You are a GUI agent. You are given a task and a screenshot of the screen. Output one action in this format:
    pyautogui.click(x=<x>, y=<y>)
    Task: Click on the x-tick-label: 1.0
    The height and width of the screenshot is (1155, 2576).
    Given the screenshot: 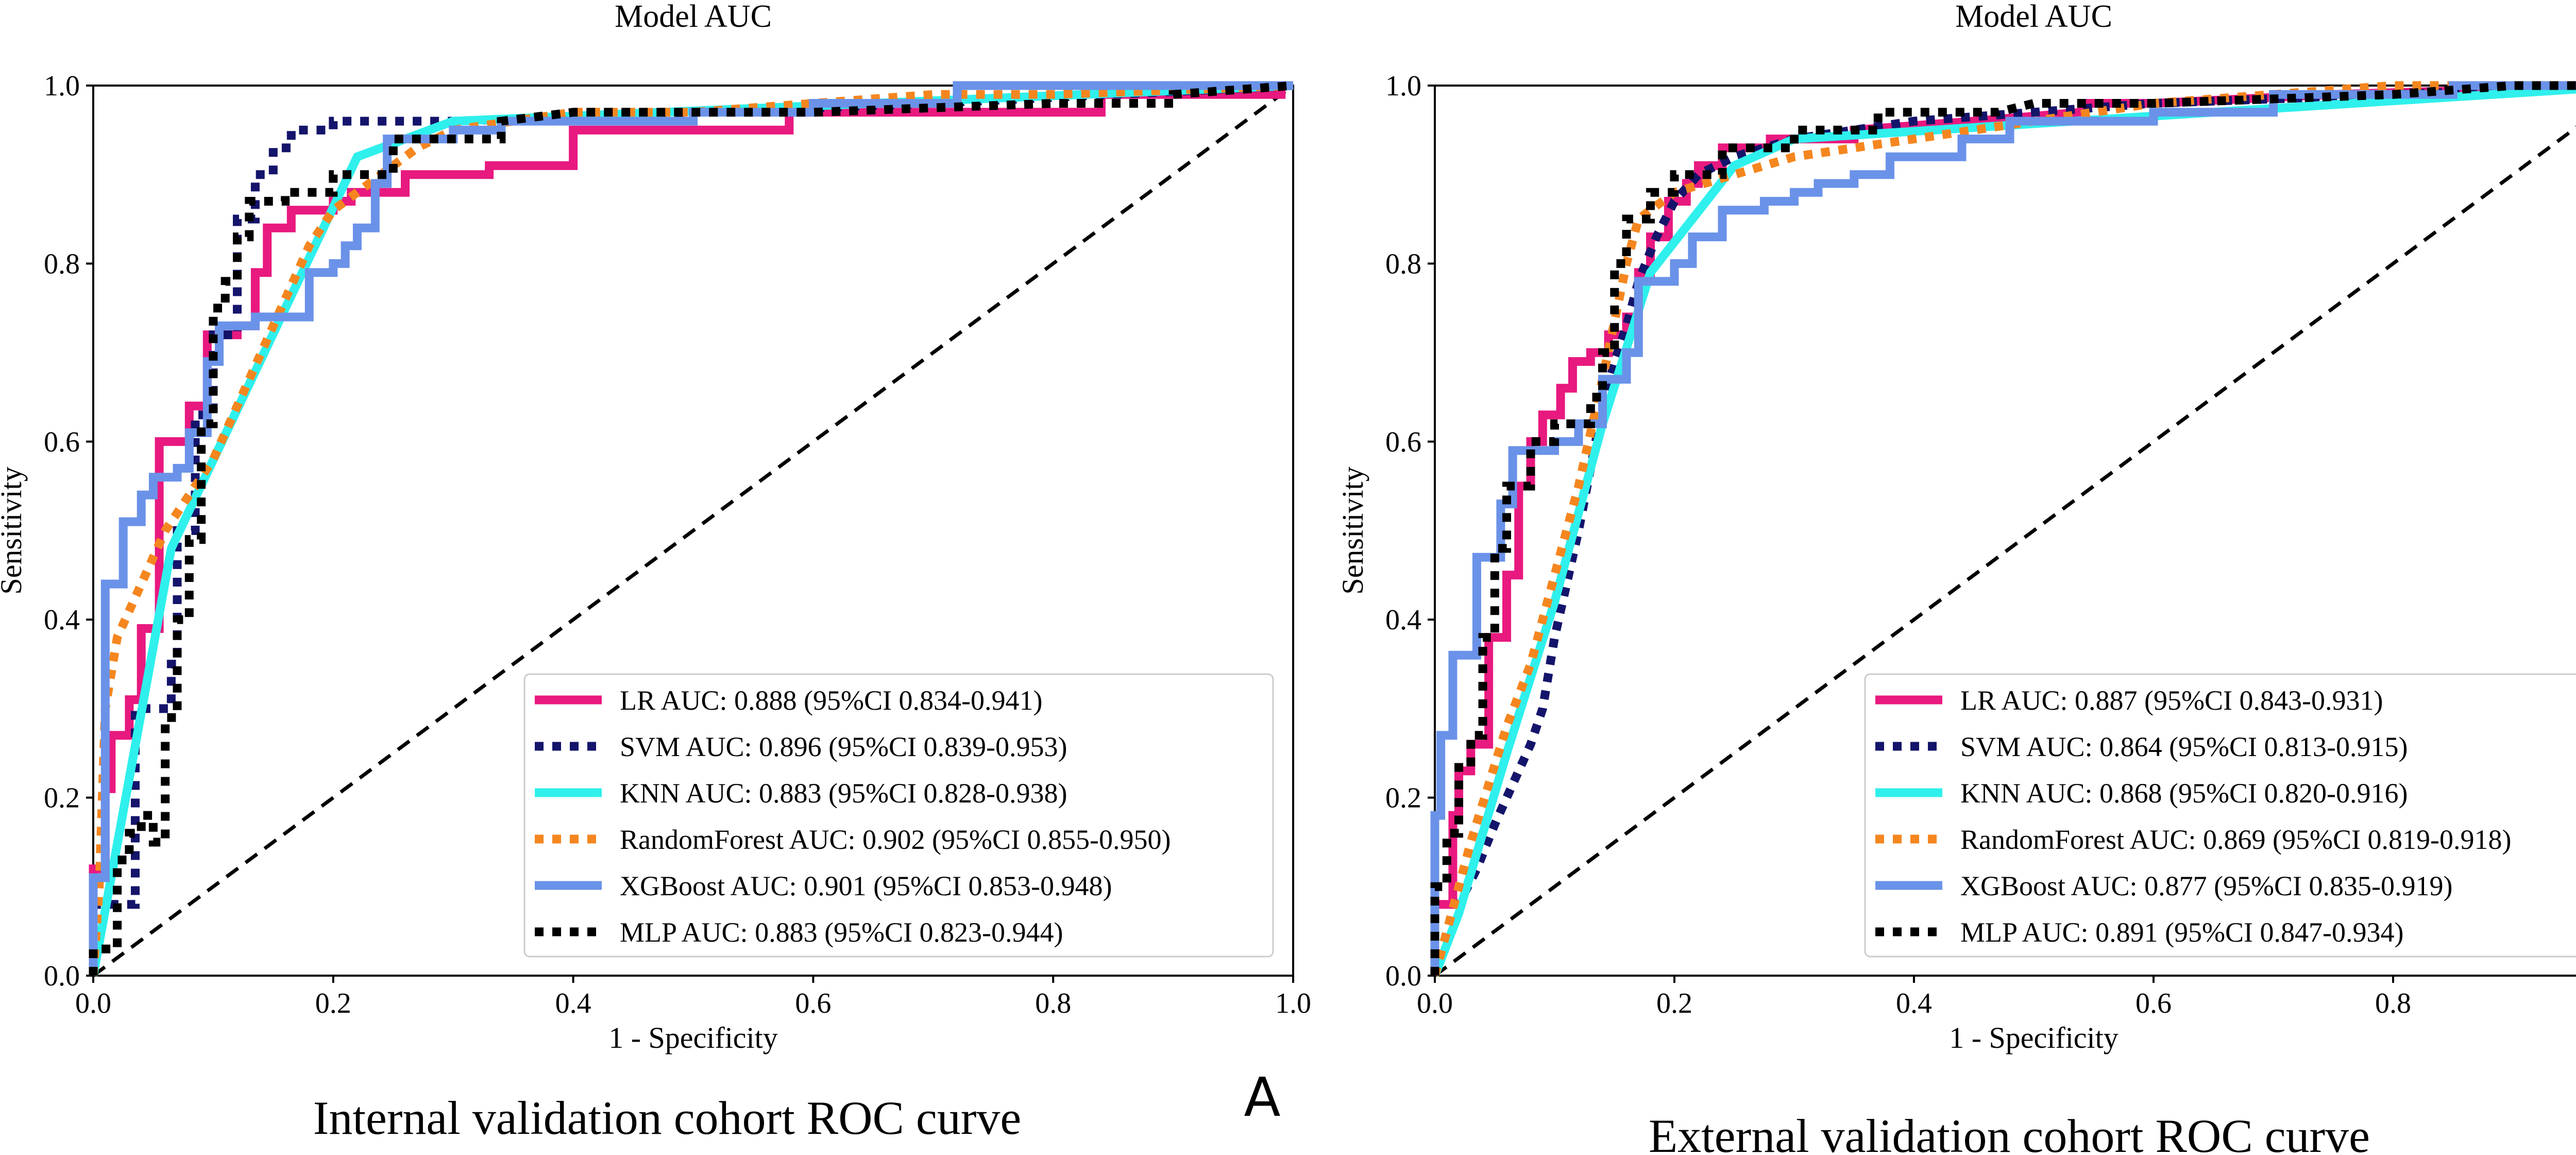 What is the action you would take?
    pyautogui.click(x=1293, y=1003)
    